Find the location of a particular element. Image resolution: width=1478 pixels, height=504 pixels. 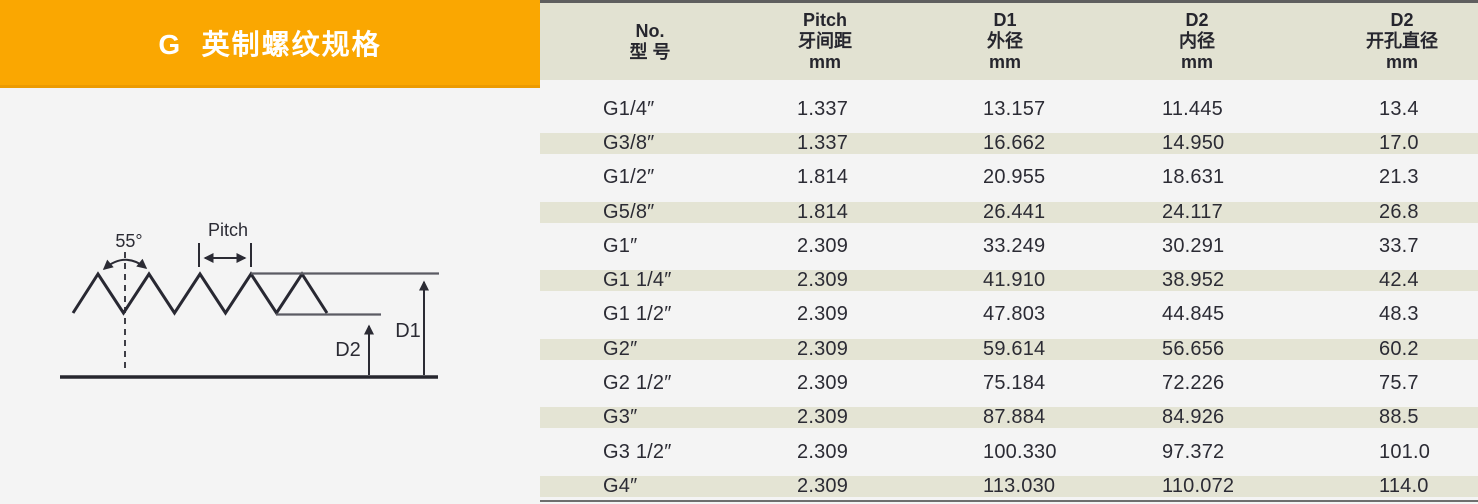

column-header-line: 内径 is located at coordinates (1197, 41).